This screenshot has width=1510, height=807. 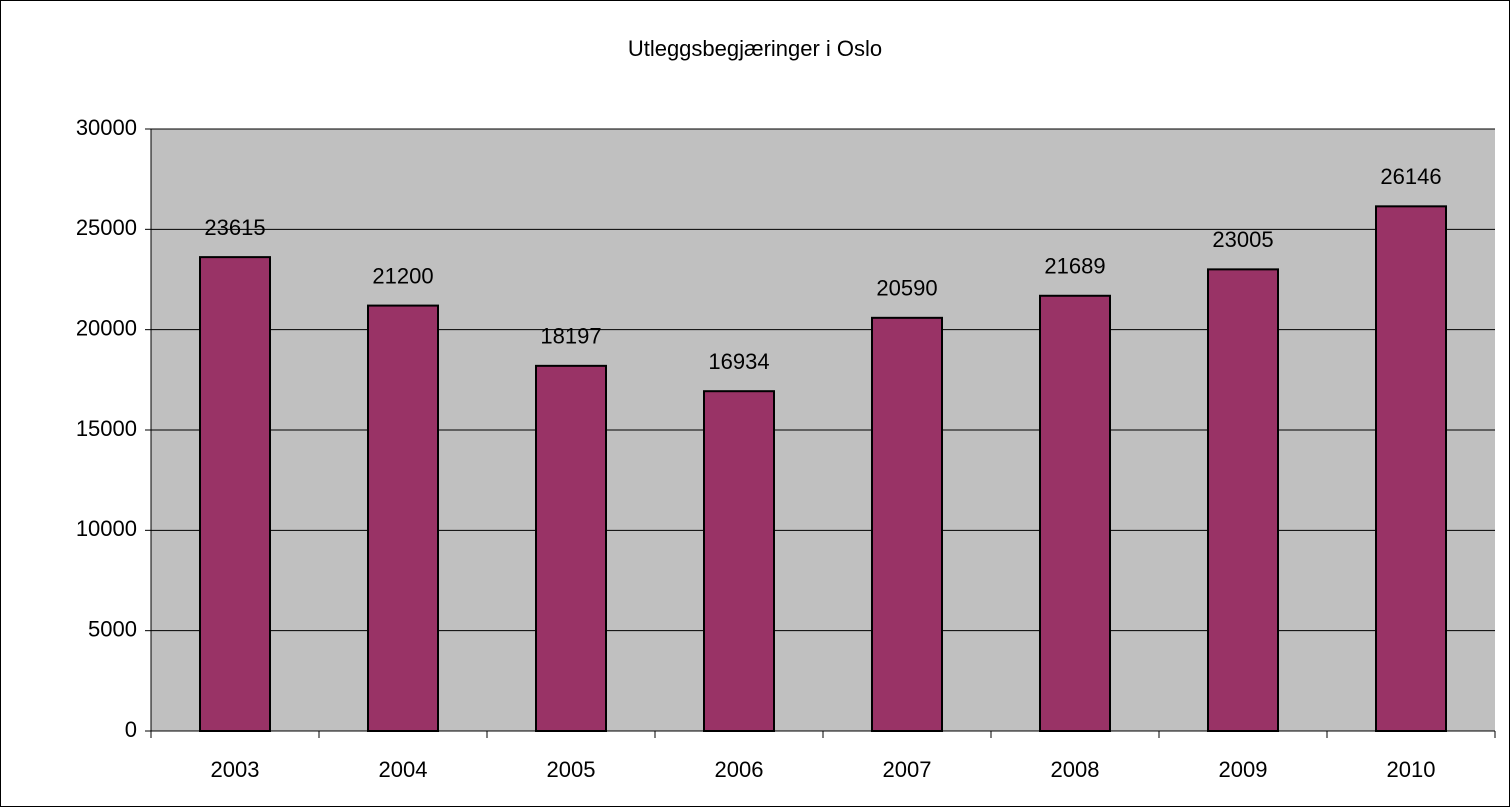 I want to click on y-tick-label: 30000, so click(x=106, y=127).